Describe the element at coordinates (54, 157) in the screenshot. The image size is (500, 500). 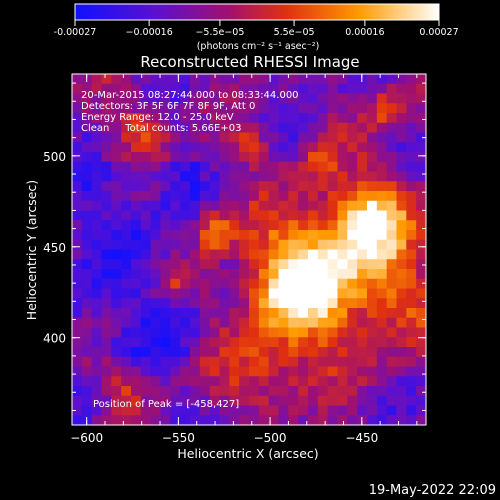
I see `y-tick-label: 500` at that location.